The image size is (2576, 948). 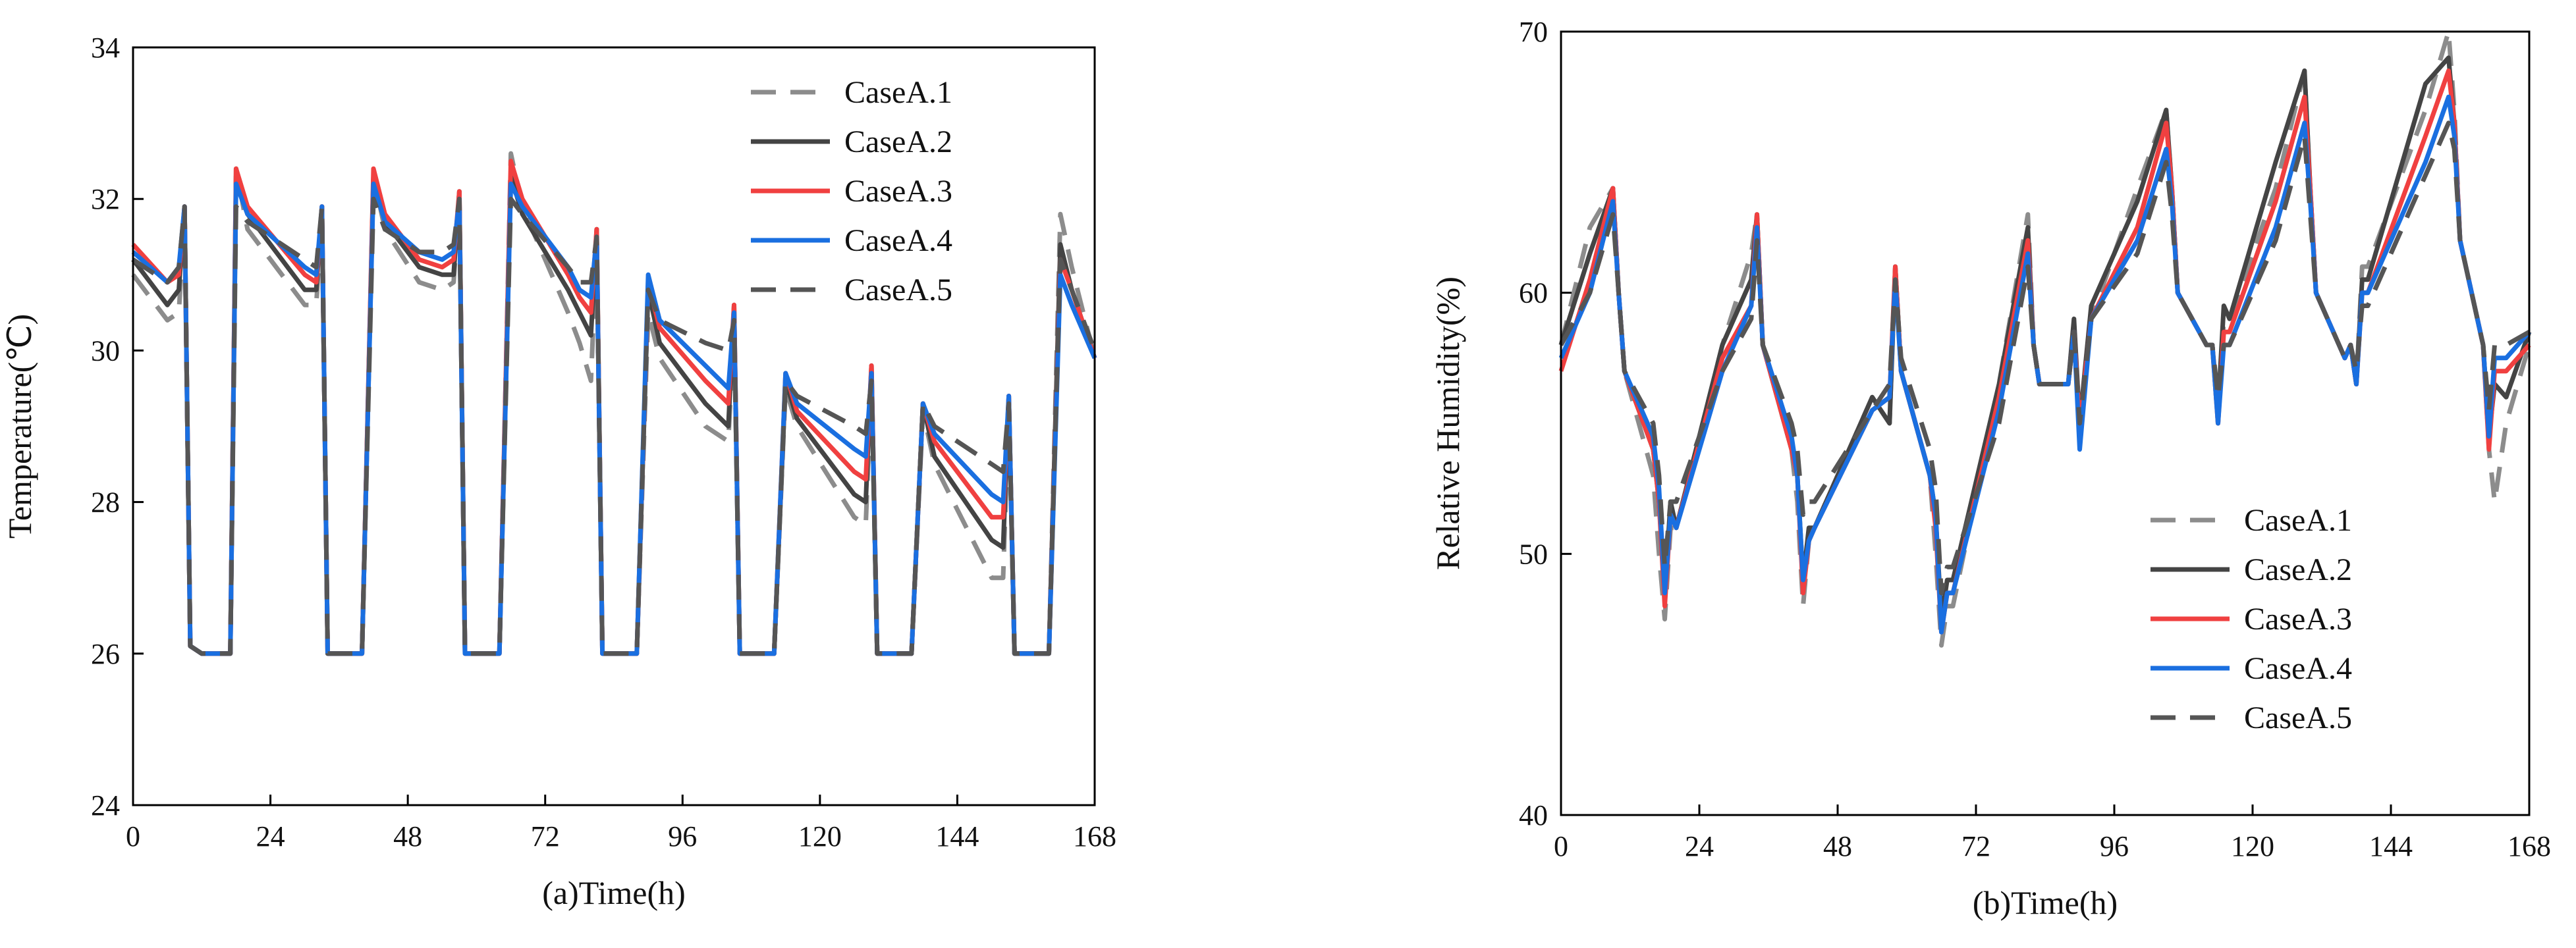 I want to click on y-tick-label: 34, so click(x=105, y=48).